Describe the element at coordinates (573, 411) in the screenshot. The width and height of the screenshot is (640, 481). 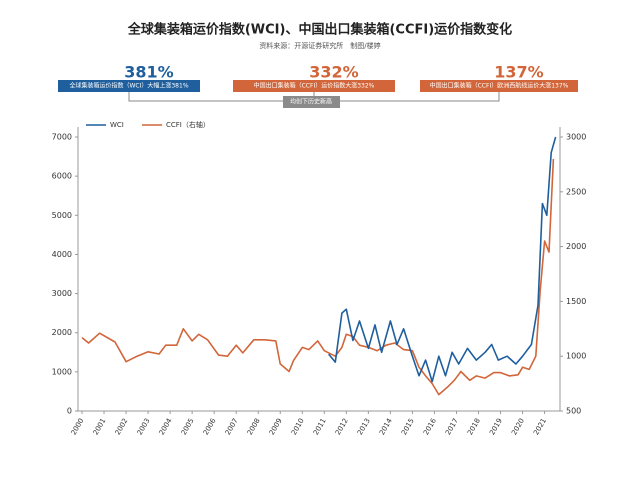
I see `y2-tick-label: 500` at that location.